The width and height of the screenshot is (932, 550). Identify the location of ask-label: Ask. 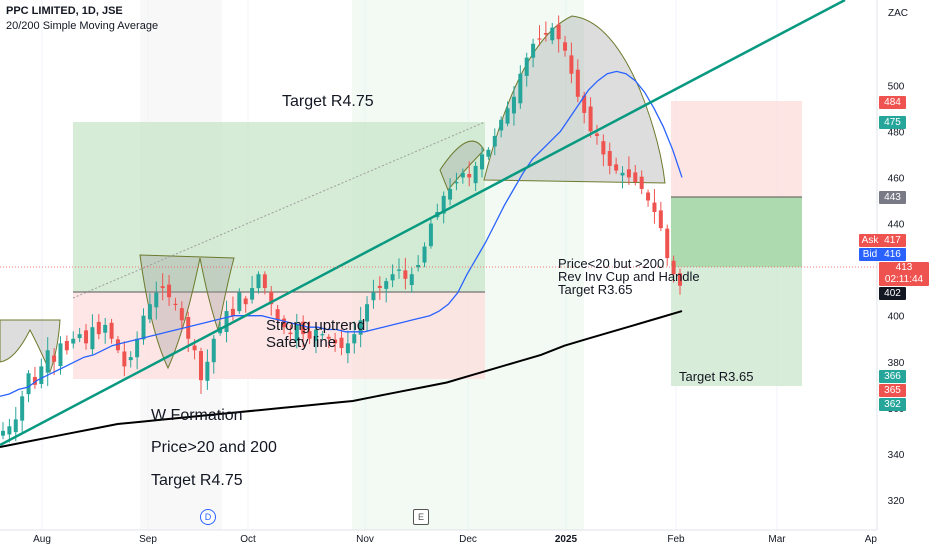
(870, 240).